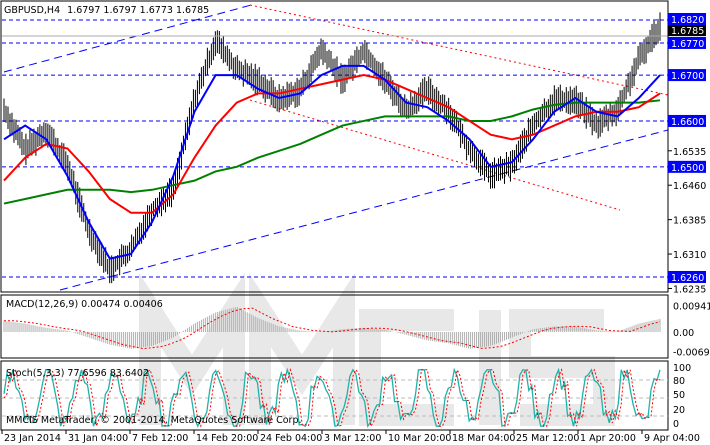  Describe the element at coordinates (672, 438) in the screenshot. I see `x-tick-label: 9 Apr 04:00` at that location.